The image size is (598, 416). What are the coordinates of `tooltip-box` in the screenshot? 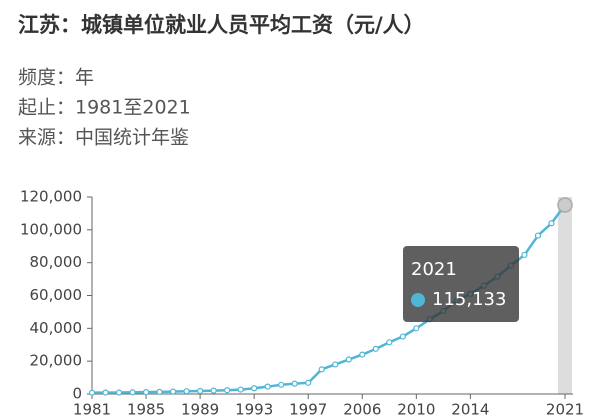 It's located at (461, 284).